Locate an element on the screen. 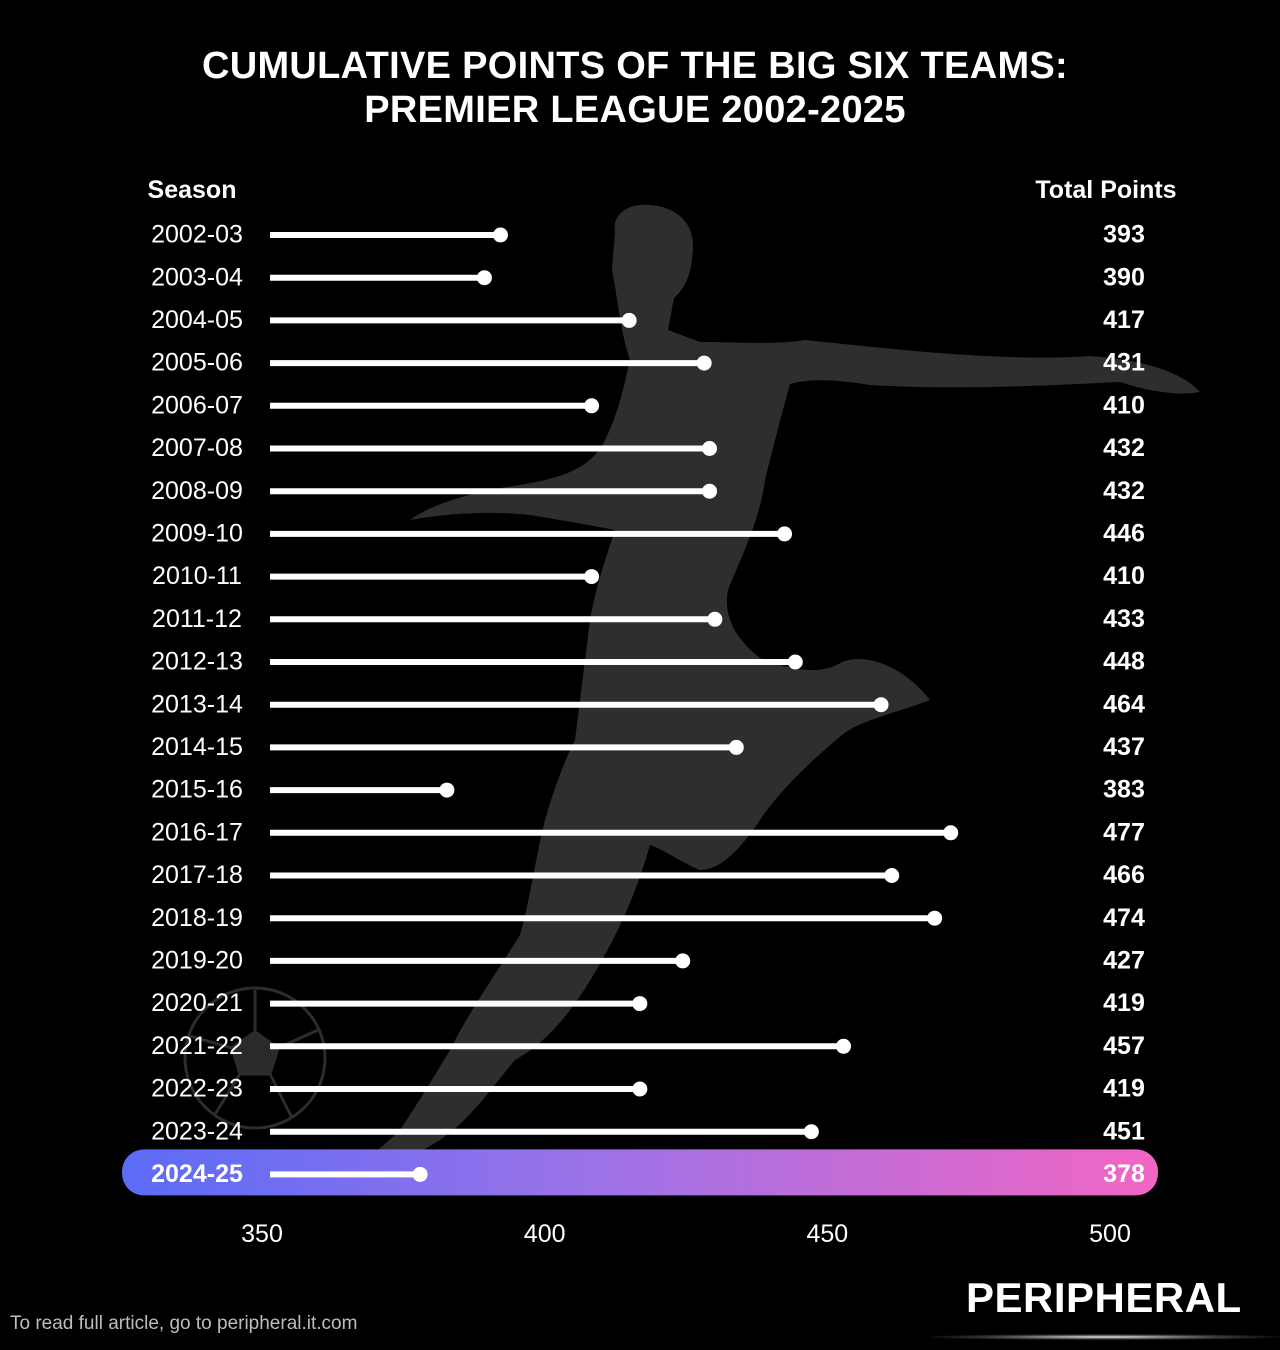  total-points-column-header: Total Points is located at coordinates (1105, 190).